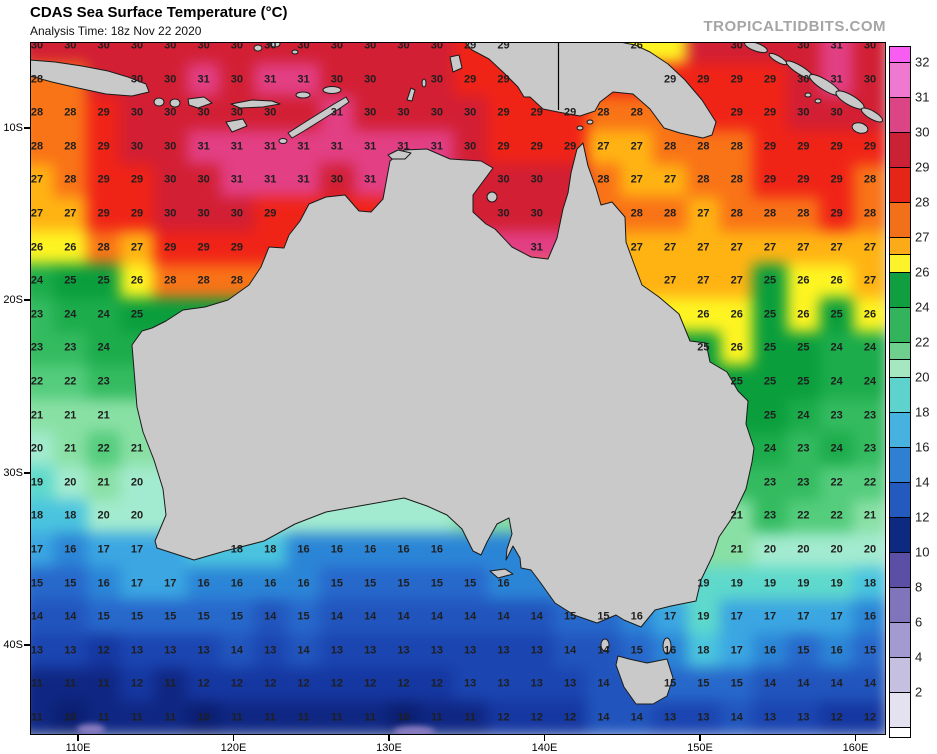 This screenshot has width=937, height=754. Describe the element at coordinates (900, 710) in the screenshot. I see `colorbar-cell` at that location.